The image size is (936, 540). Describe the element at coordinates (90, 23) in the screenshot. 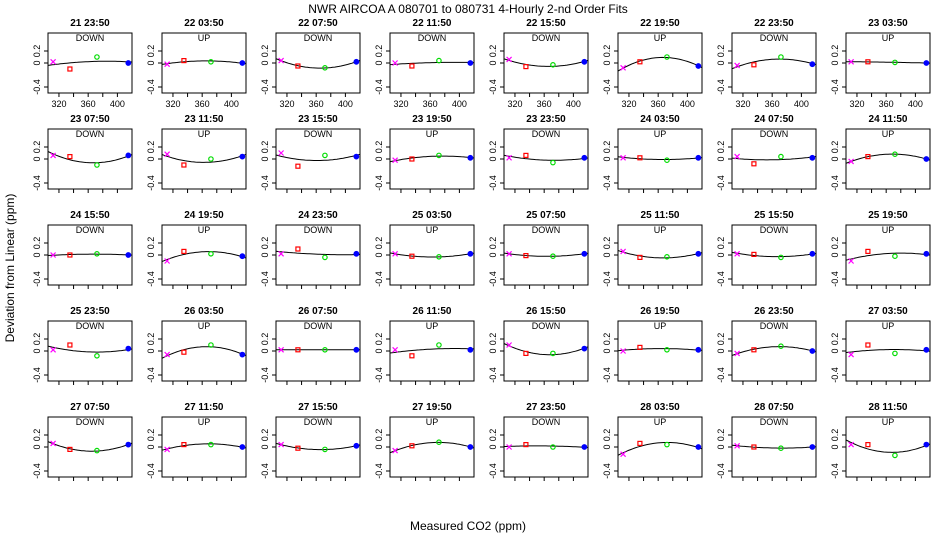

I see `panel-title: 21 23:50` at that location.